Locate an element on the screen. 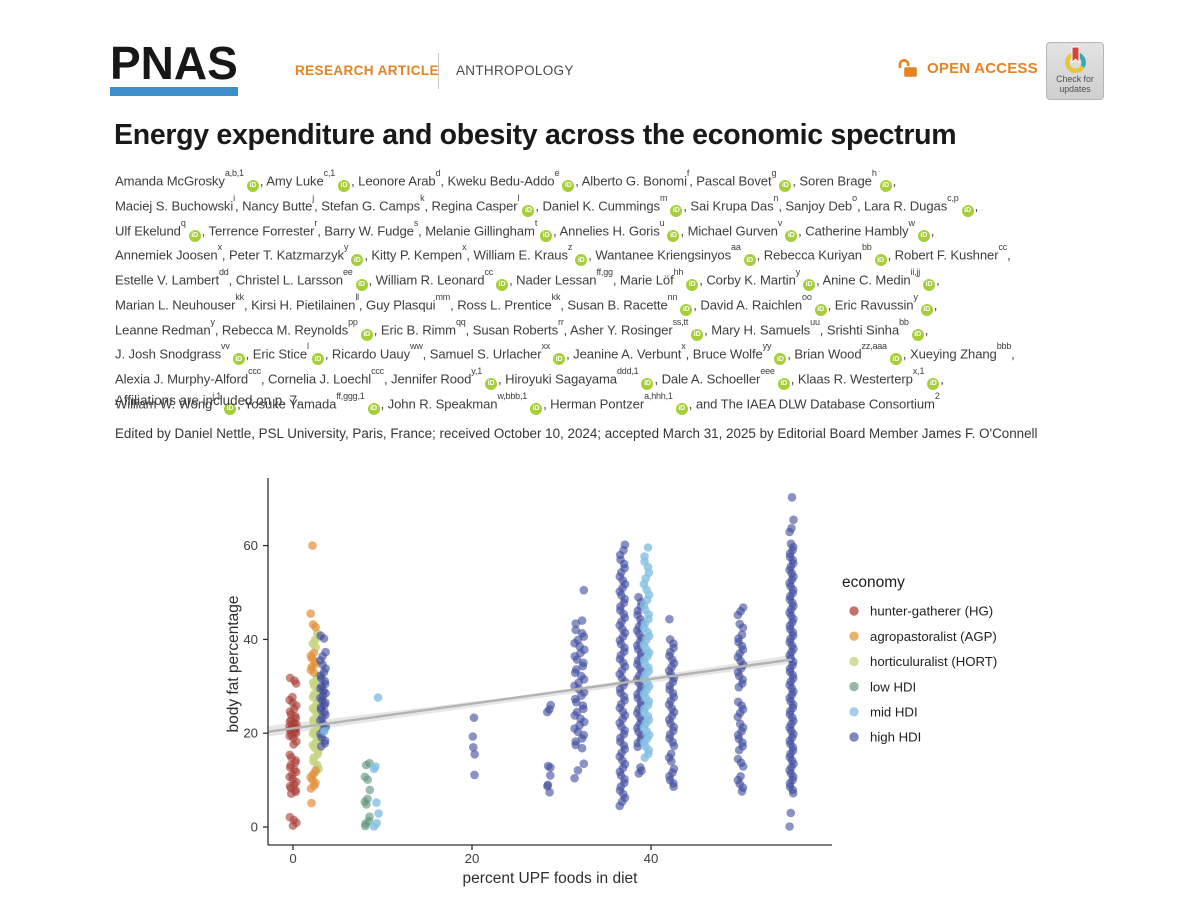 The height and width of the screenshot is (911, 1200). author-name: Nancy Butte is located at coordinates (277, 206).